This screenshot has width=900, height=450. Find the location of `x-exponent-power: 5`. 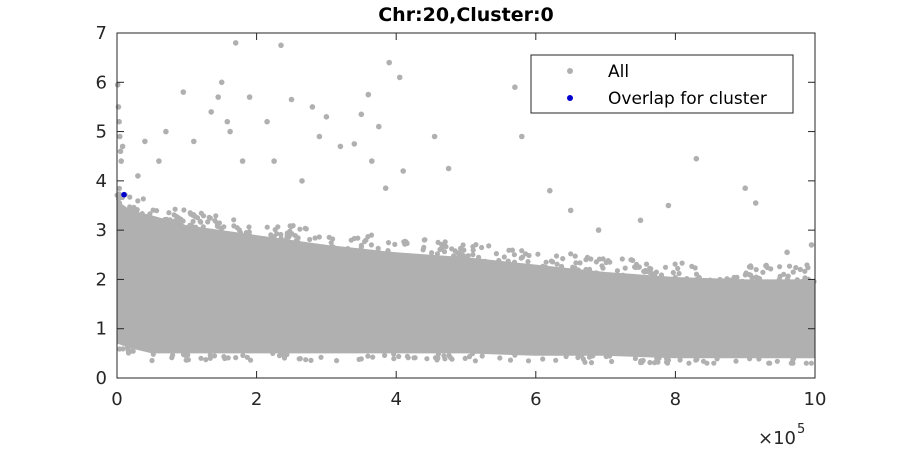

x-exponent-power: 5 is located at coordinates (801, 429).